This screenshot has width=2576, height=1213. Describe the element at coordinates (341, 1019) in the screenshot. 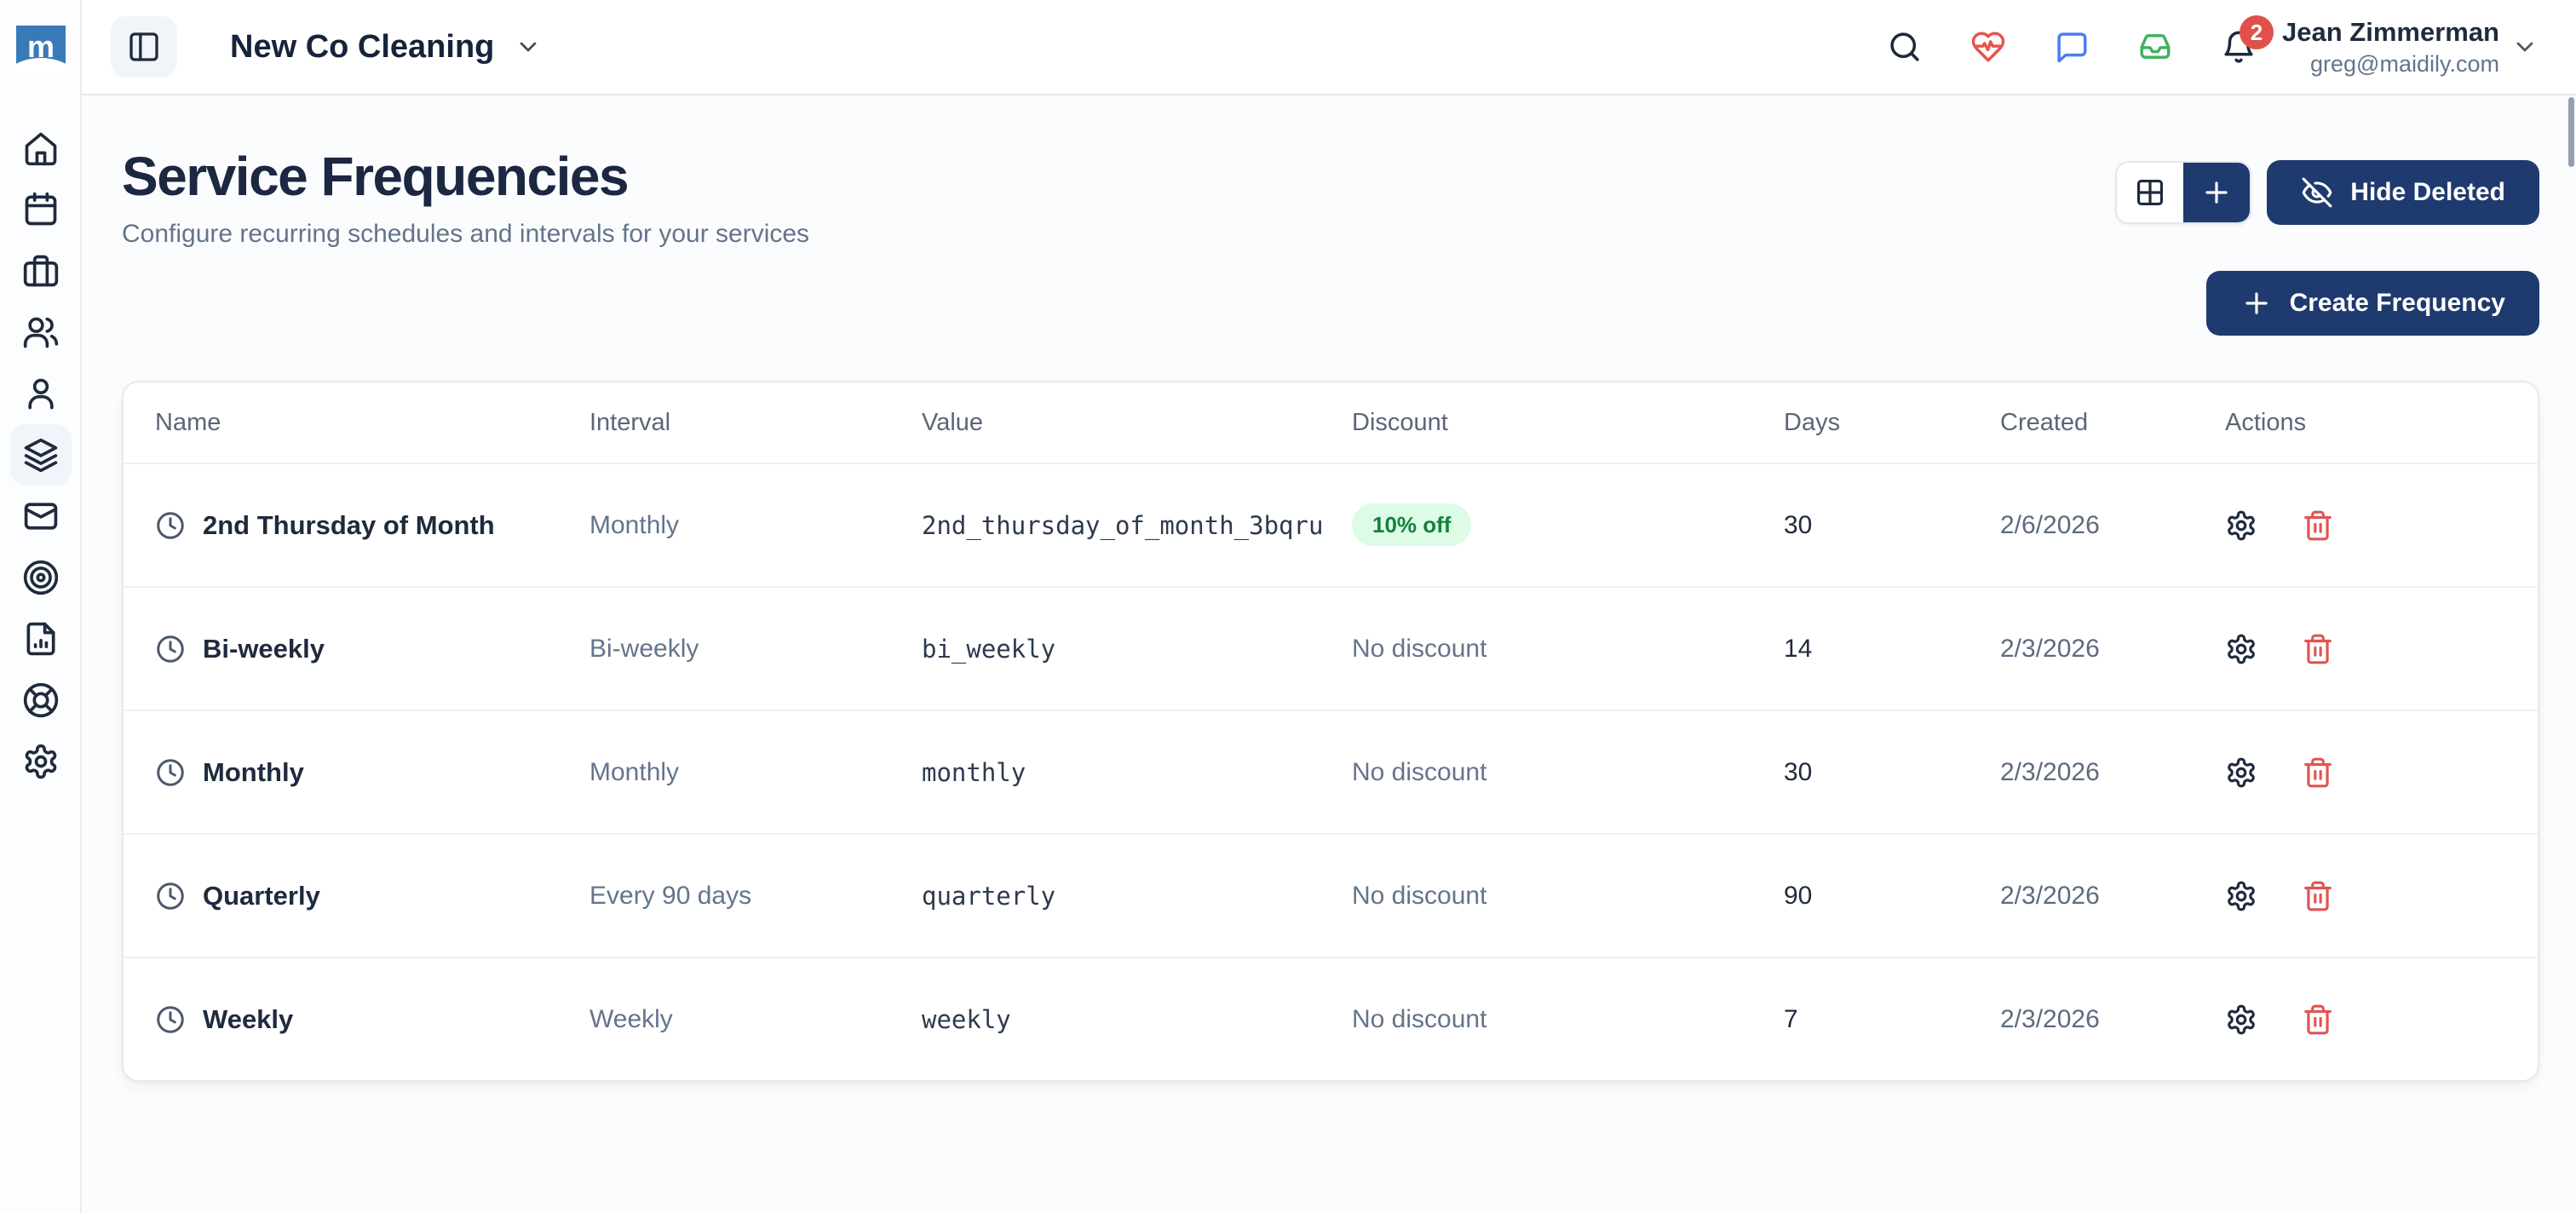

I see `frequency-name-cell: Weekly` at that location.